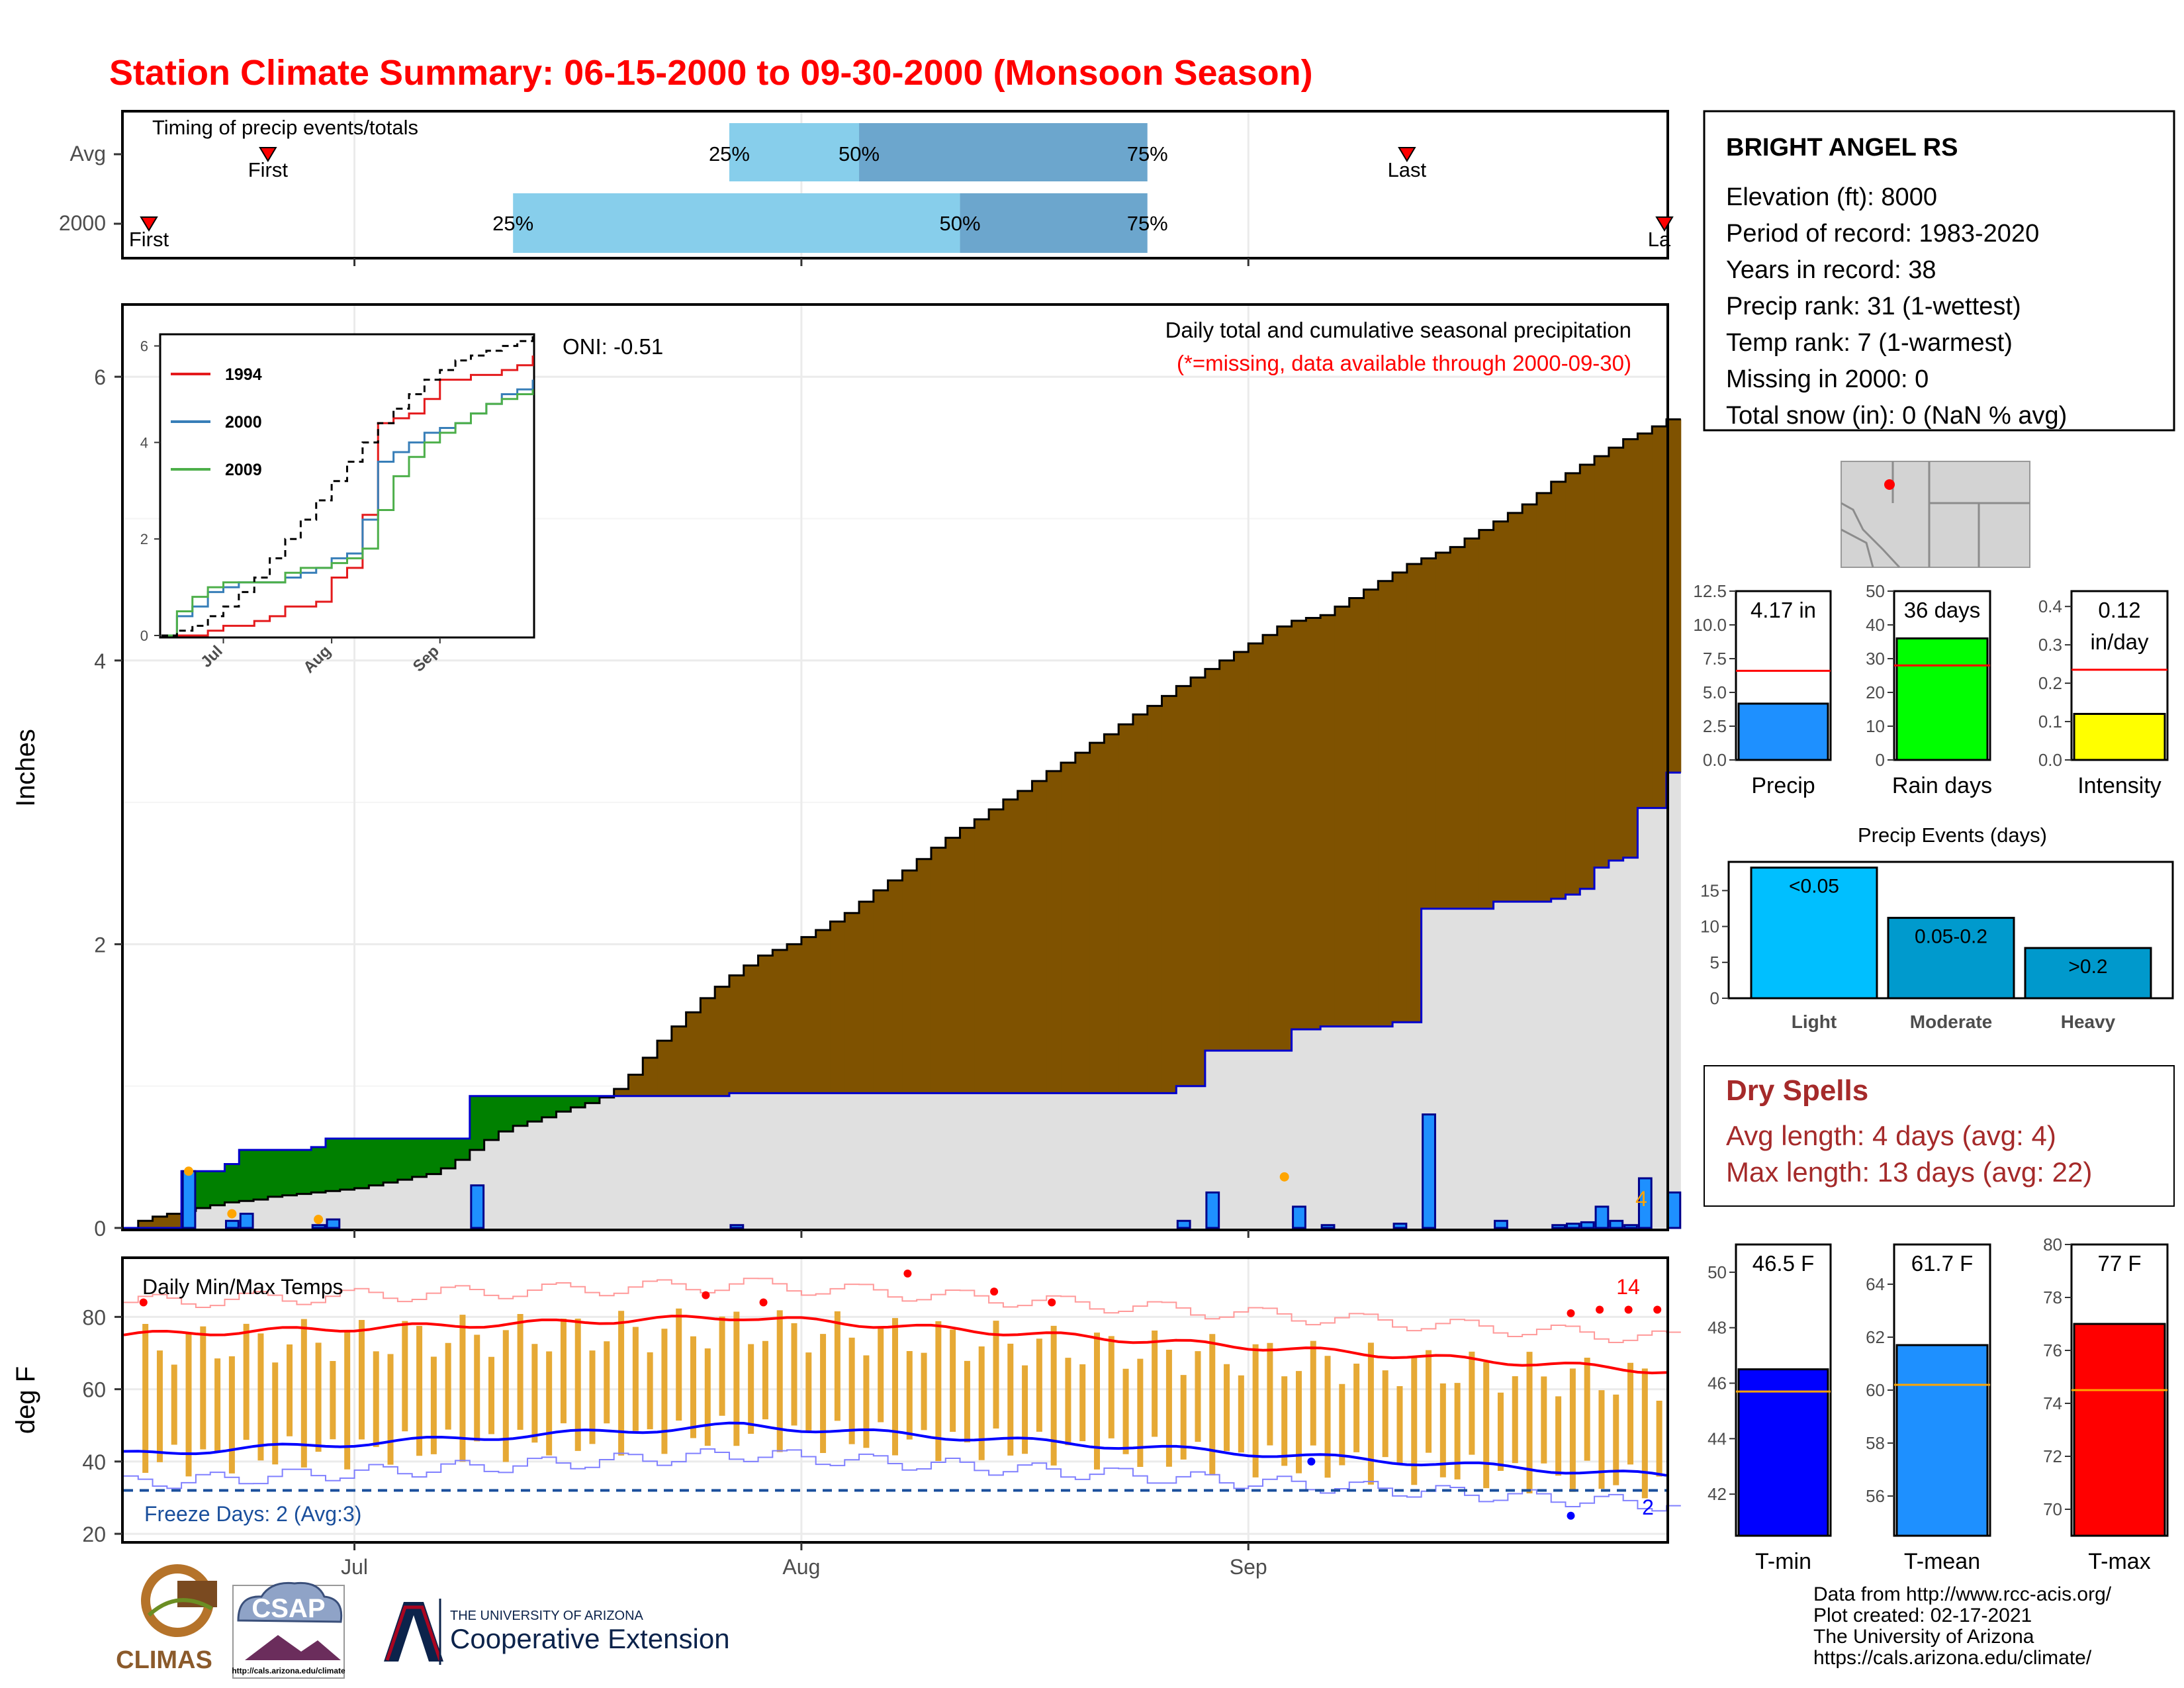 This screenshot has width=2184, height=1688. I want to click on summary-value-label: 77 F, so click(2119, 1263).